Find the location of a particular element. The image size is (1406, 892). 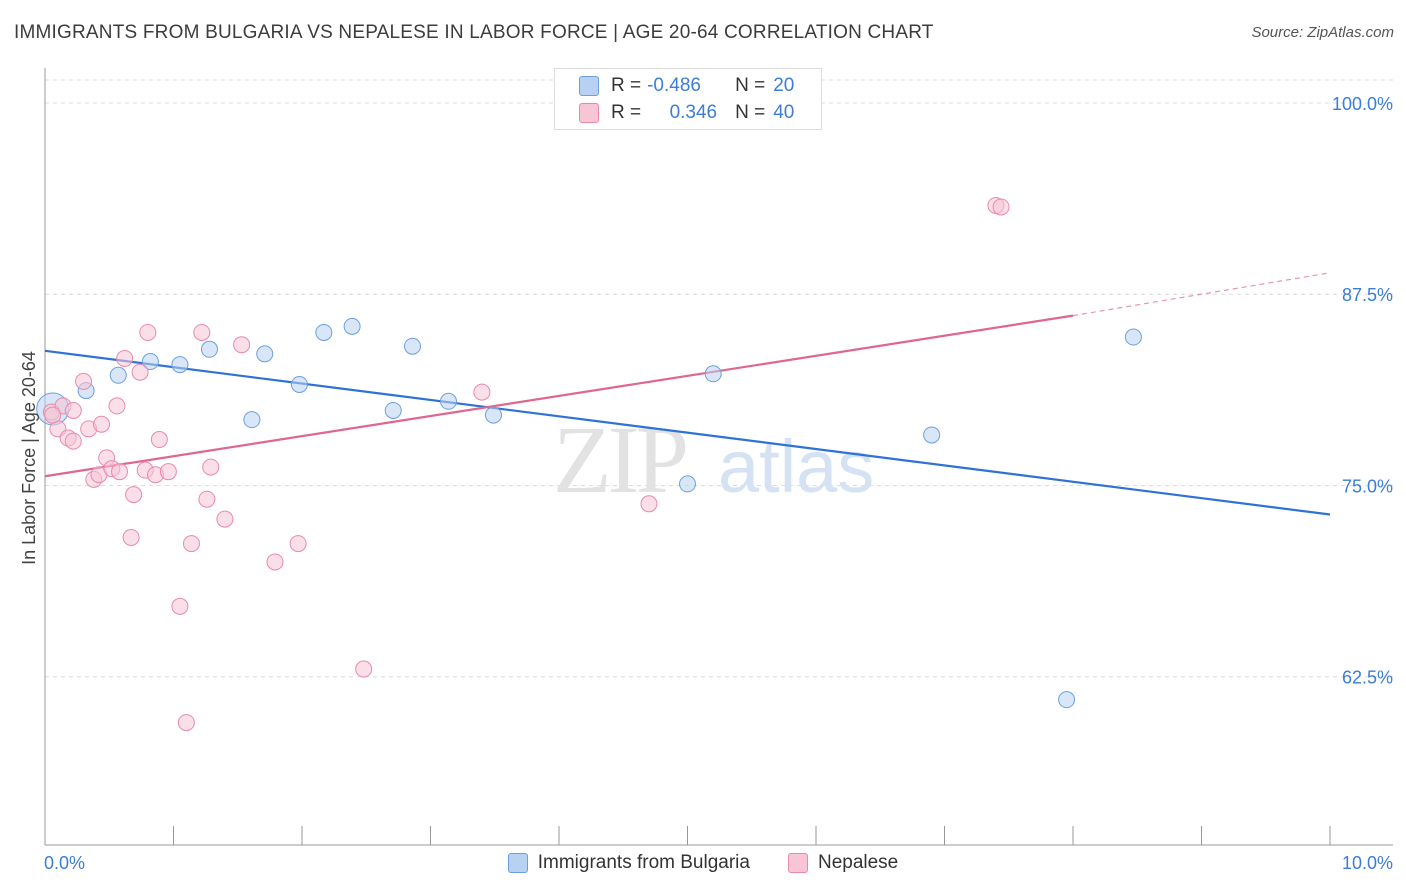

stats-box: R = -0.486 N = 20 R = 0.346 N = 40 is located at coordinates (688, 99).